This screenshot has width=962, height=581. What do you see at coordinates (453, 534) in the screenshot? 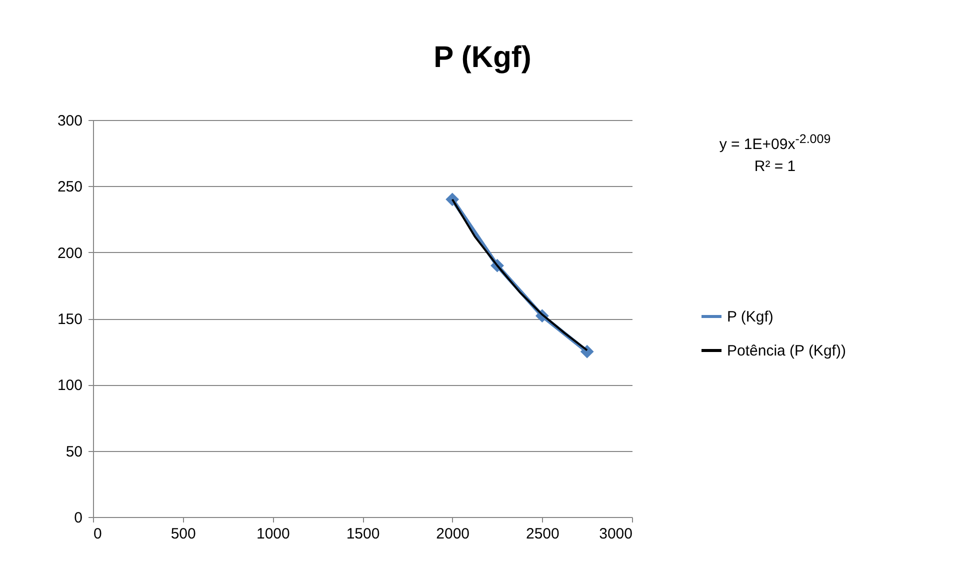
I see `x-tick-label: 2000` at bounding box center [453, 534].